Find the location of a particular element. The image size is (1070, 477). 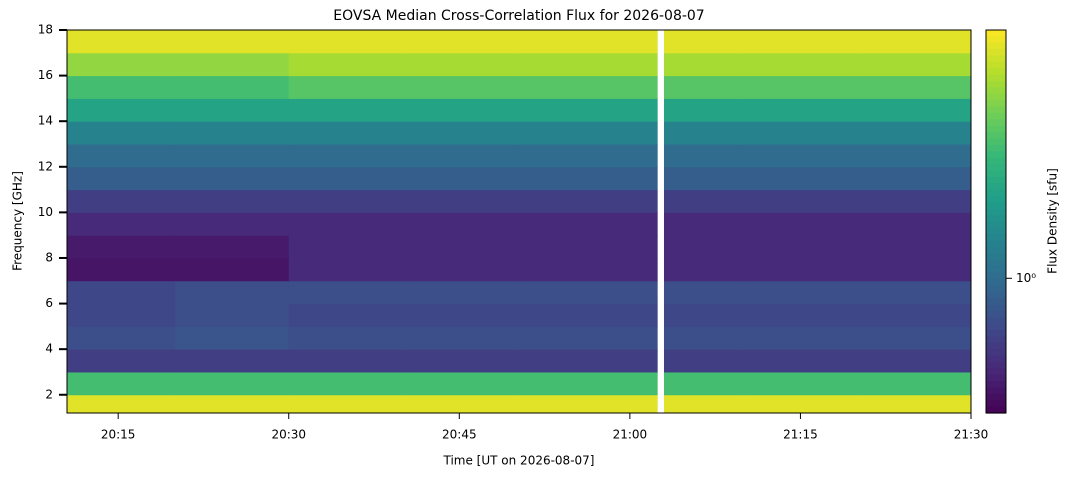

x-tick-label: 20:45 is located at coordinates (459, 435).